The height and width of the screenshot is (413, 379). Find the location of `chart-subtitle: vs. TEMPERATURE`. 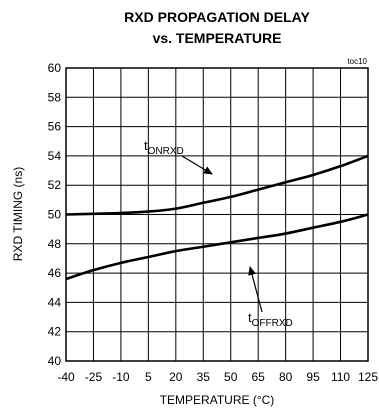

chart-subtitle: vs. TEMPERATURE is located at coordinates (217, 38).